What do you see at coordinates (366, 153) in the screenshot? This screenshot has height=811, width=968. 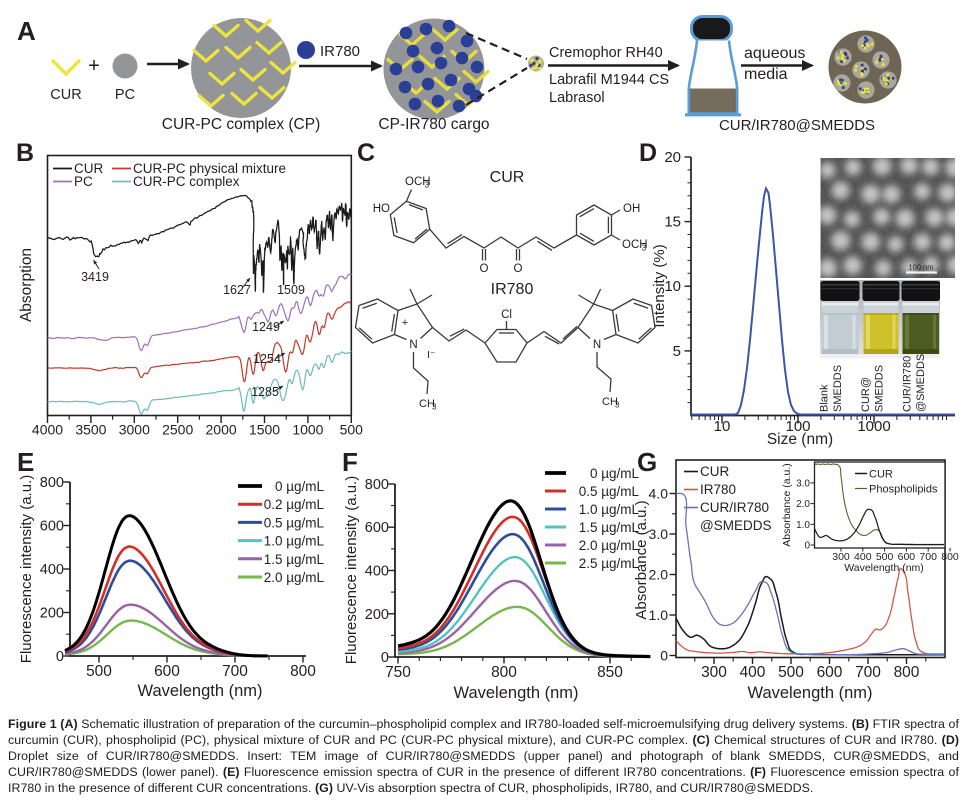 I see `svg-text: C` at bounding box center [366, 153].